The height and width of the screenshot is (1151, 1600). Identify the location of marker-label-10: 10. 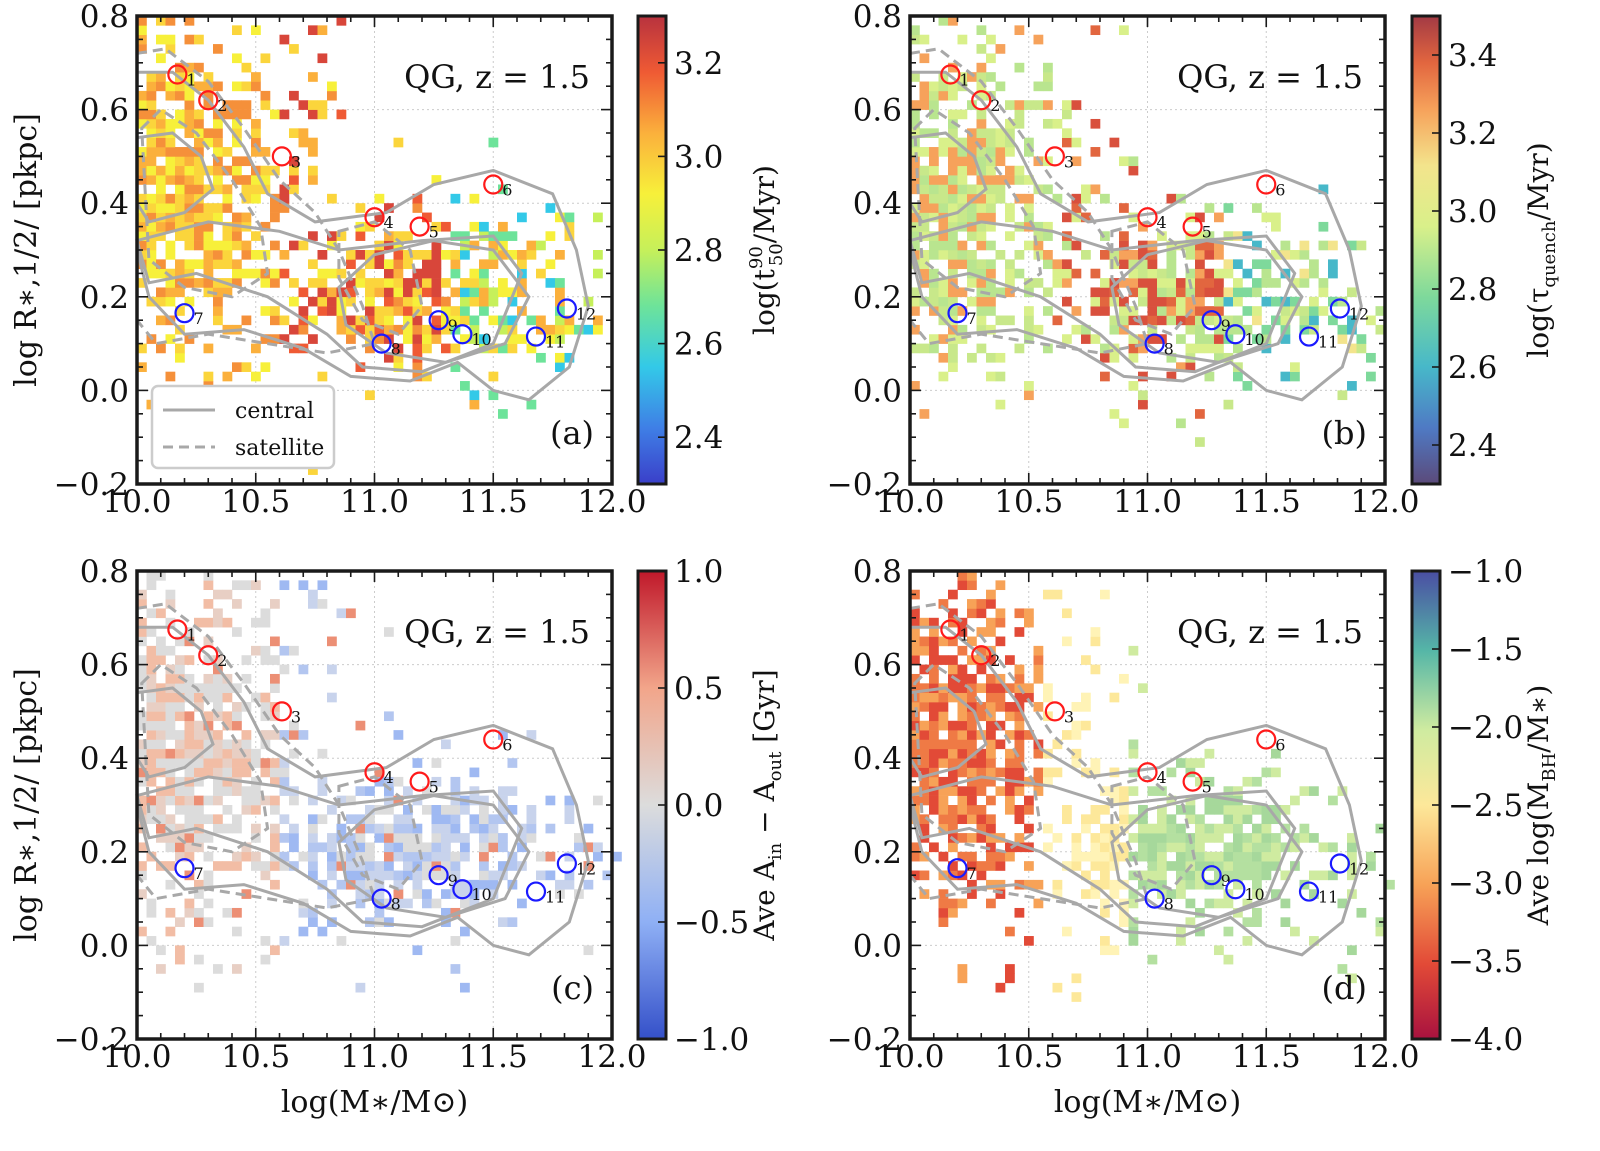
(1254, 894).